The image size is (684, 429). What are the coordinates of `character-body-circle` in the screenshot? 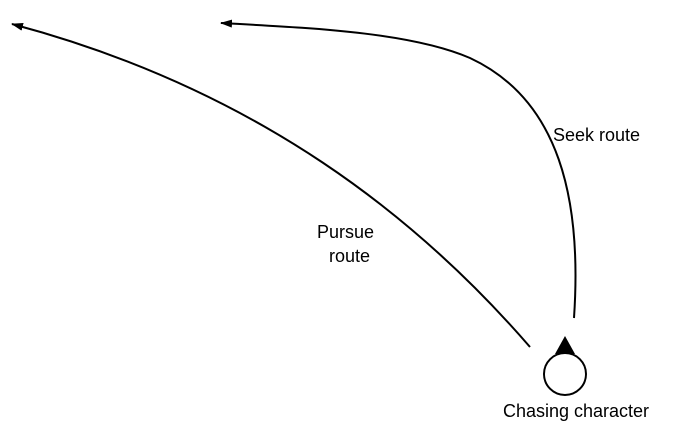 It's located at (565, 374).